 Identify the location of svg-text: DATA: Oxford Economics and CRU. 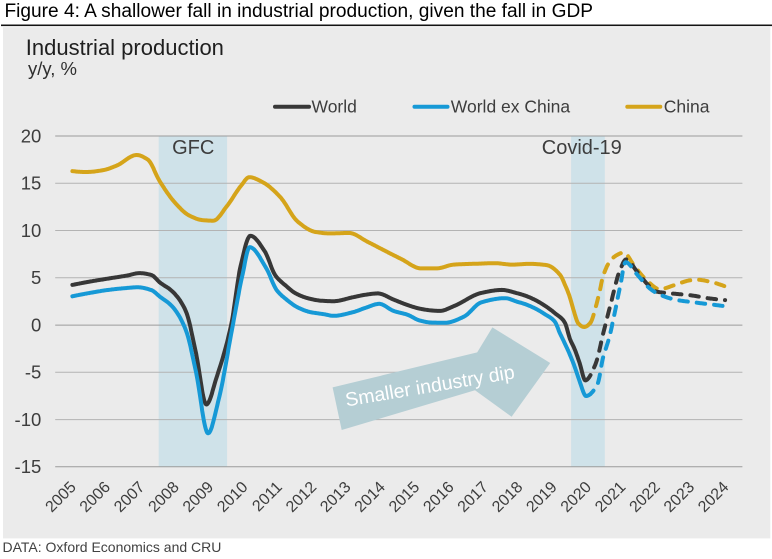
(112, 547).